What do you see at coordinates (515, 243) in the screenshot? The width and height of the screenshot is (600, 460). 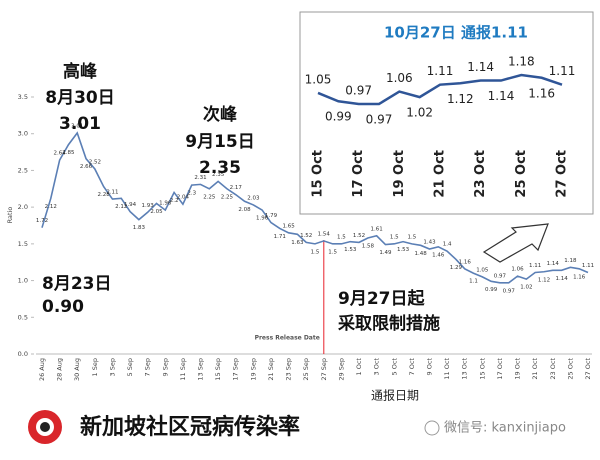 I see `arrow` at bounding box center [515, 243].